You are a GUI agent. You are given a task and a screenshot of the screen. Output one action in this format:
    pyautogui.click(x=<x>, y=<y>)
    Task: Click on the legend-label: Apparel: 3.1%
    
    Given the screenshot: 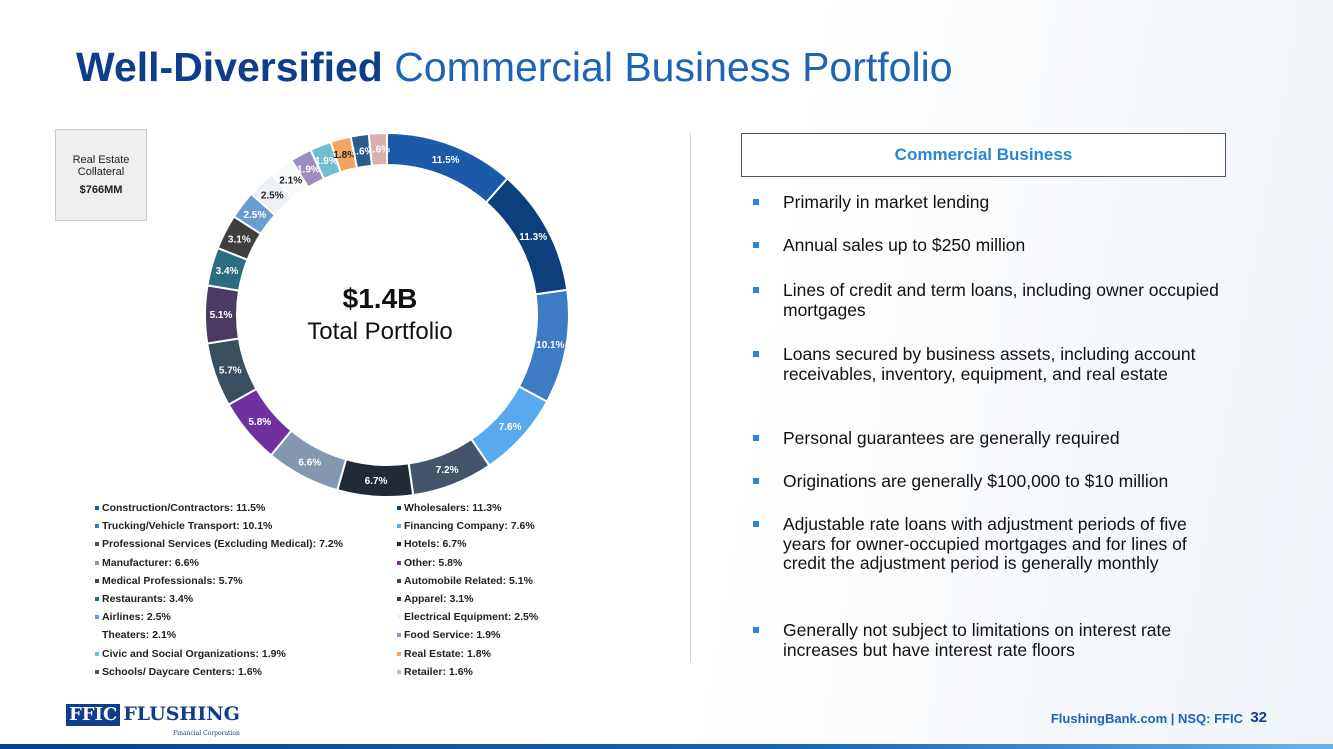 What is the action you would take?
    pyautogui.click(x=439, y=599)
    